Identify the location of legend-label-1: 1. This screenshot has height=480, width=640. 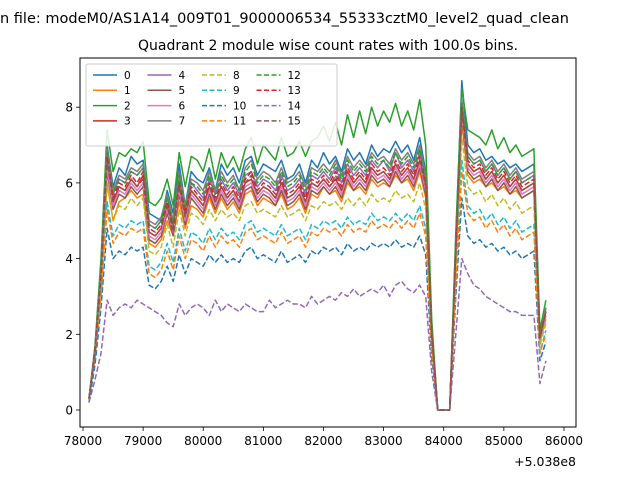
(127, 91).